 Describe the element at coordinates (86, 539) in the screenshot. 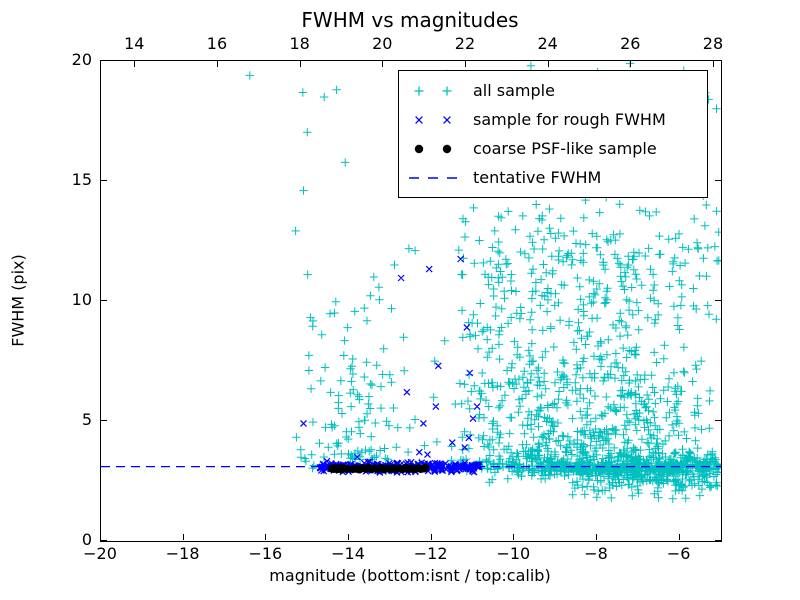

I see `y-tick-label: 0` at that location.